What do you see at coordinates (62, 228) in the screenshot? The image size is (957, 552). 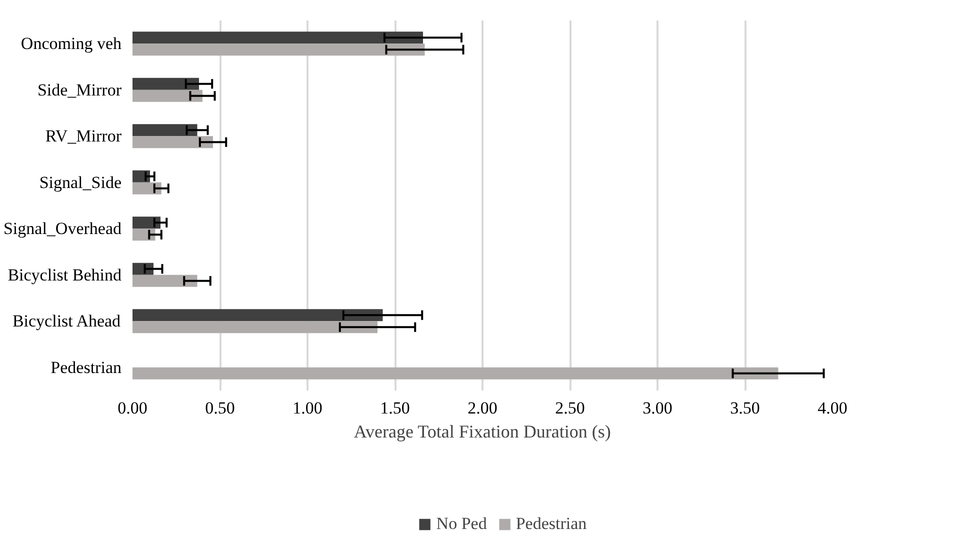 I see `y-tick-label: Signal_Overhead` at bounding box center [62, 228].